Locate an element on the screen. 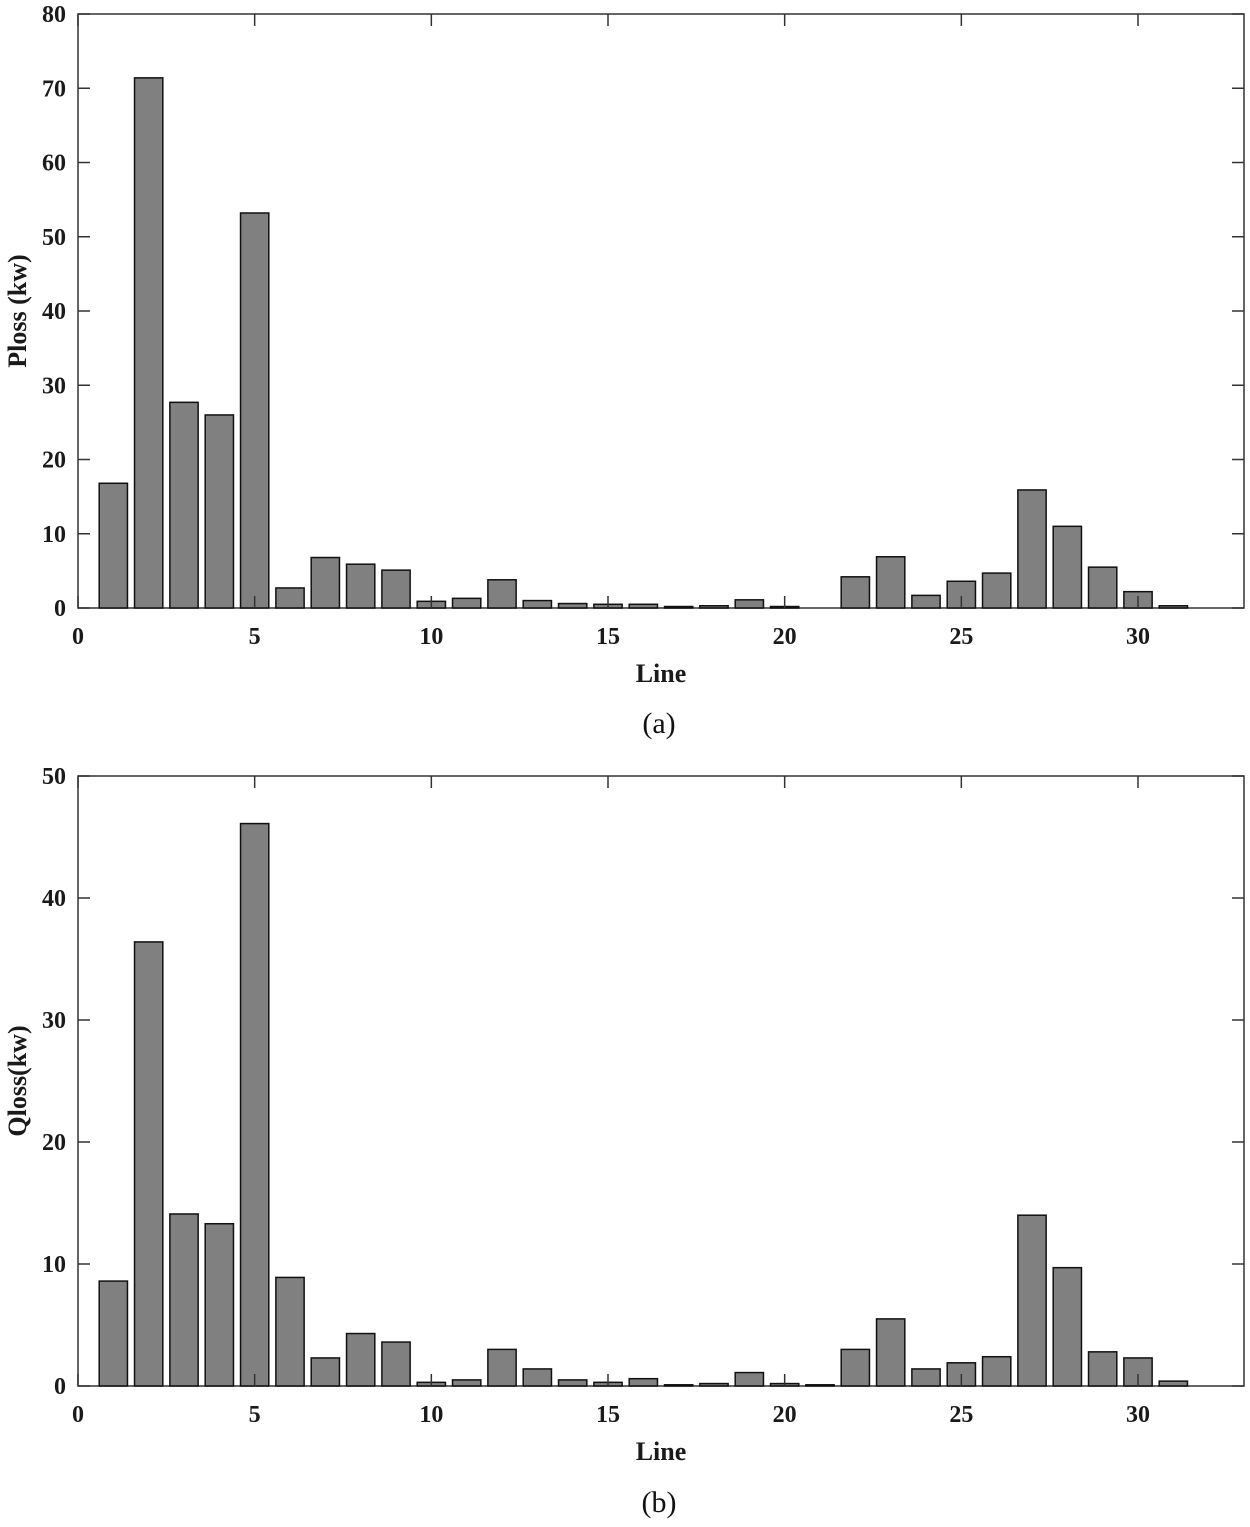  y-tick-label-a-10: 10 is located at coordinates (54, 535).